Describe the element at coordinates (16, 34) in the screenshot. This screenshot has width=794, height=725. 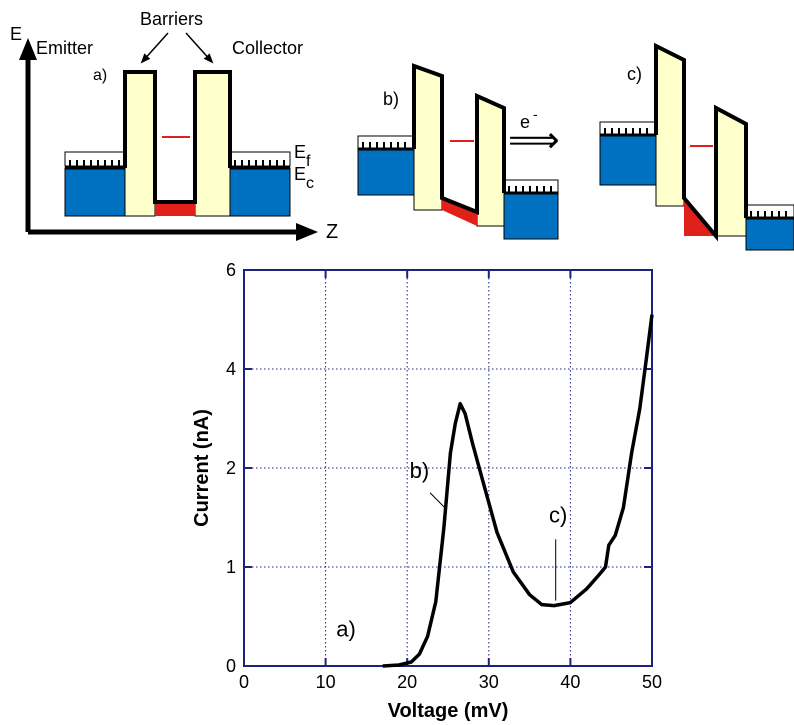
I see `energy-axis-label: E` at that location.